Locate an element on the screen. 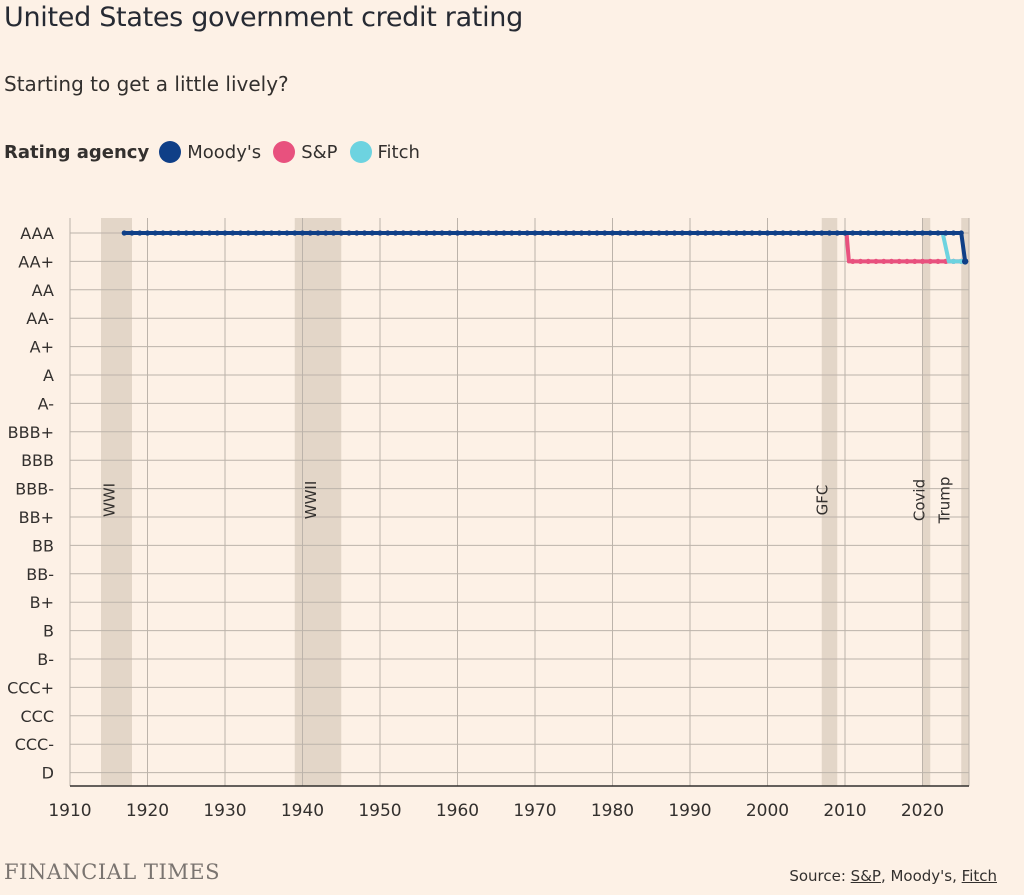  chart-title: United States government credit rating is located at coordinates (263, 17).